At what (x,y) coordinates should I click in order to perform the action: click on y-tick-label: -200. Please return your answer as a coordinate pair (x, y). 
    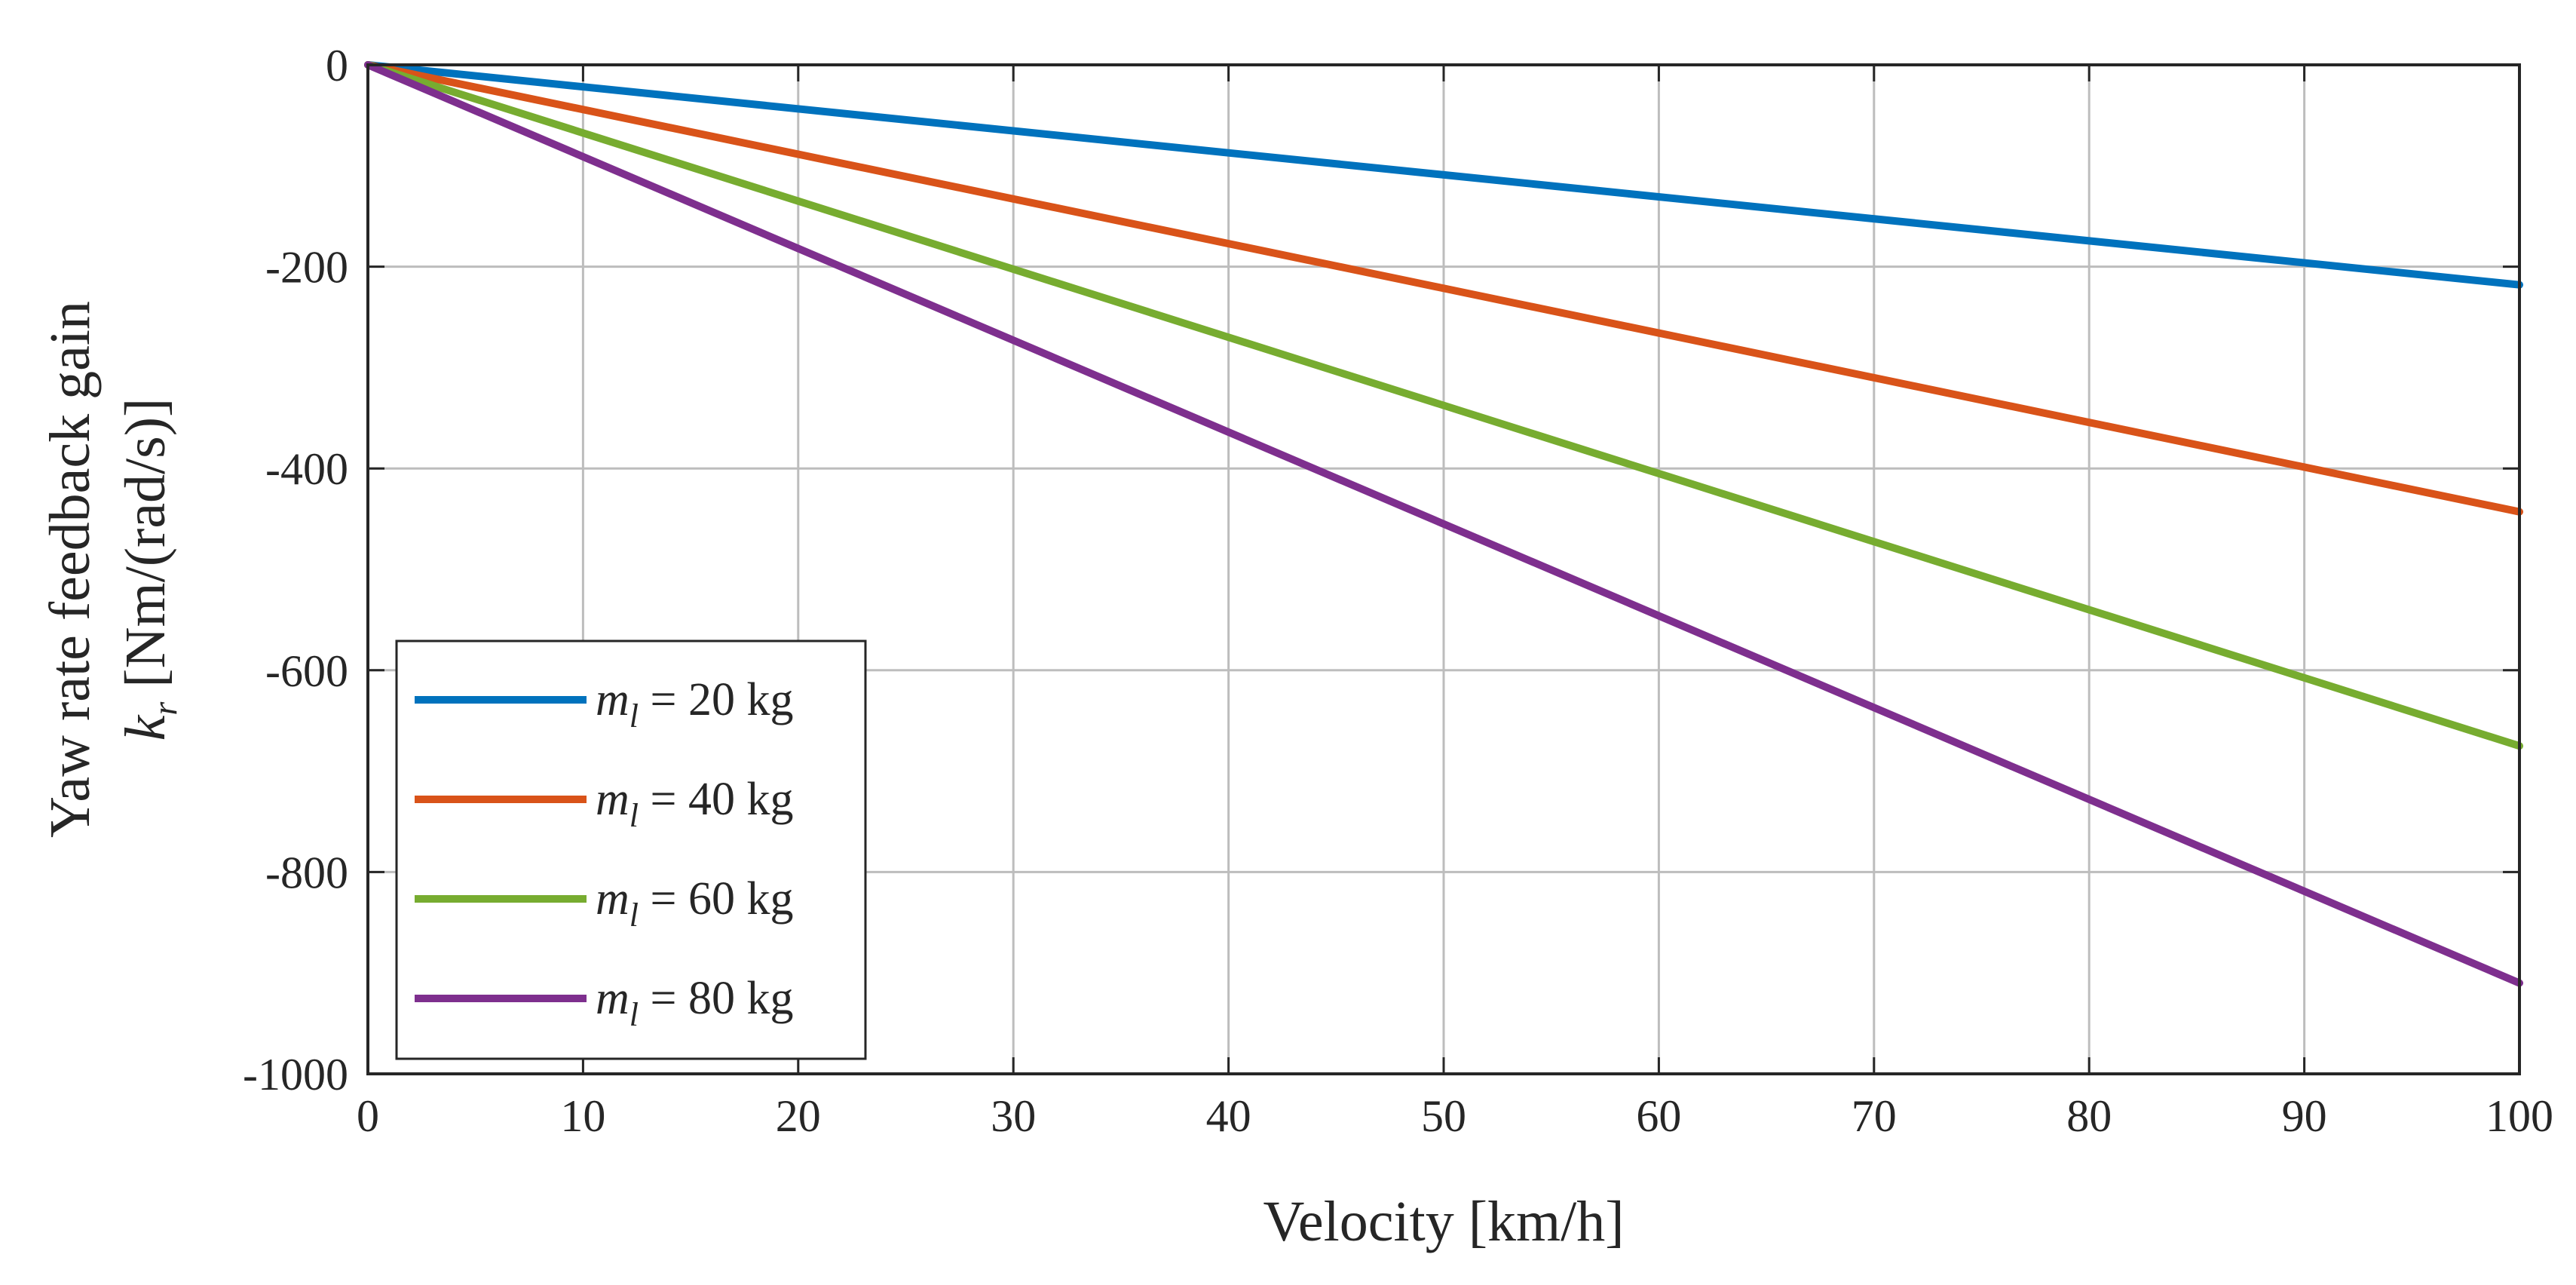
    Looking at the image, I should click on (306, 268).